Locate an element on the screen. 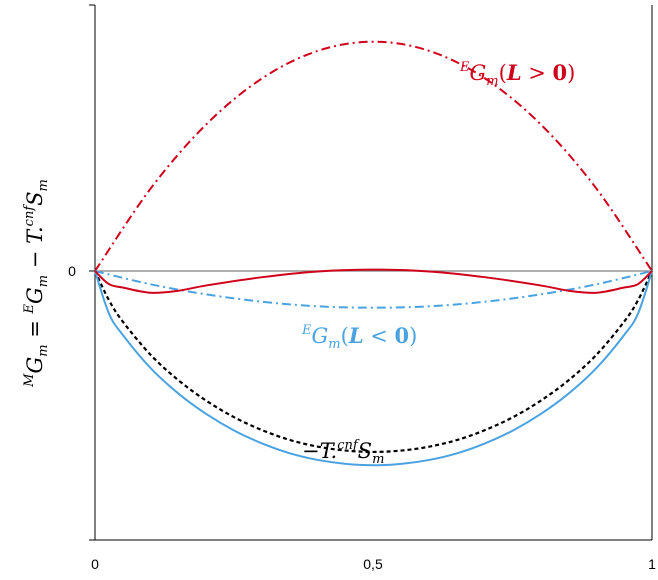  x-tick-label-0: 0 is located at coordinates (95, 564).